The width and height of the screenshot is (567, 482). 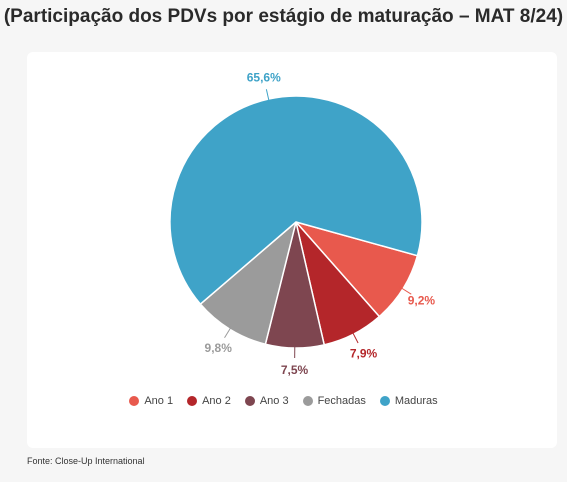 I want to click on legend-label: Ano 1, so click(x=159, y=401).